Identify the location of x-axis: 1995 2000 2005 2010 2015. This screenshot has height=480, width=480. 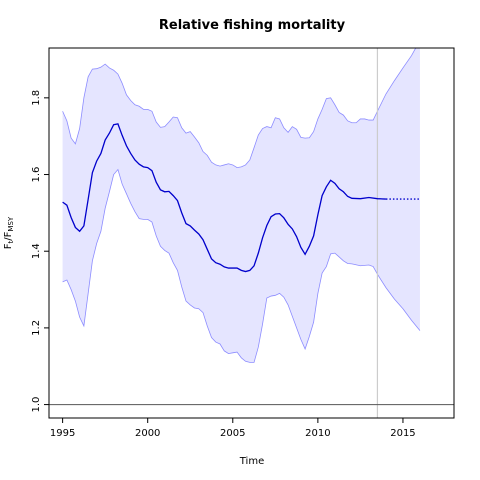
(233, 428).